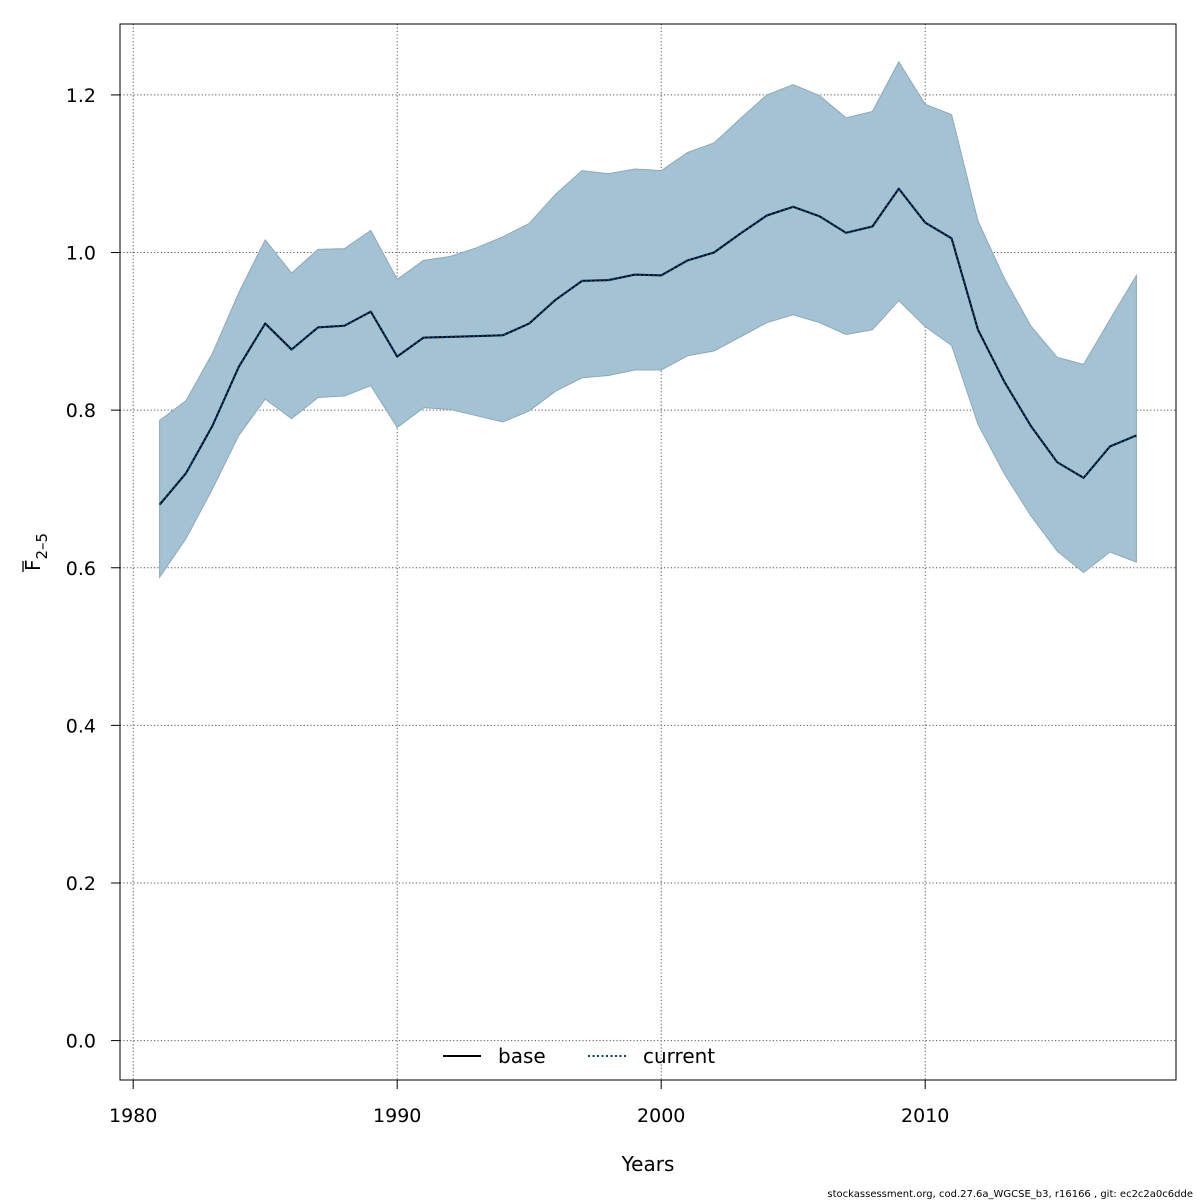  I want to click on y-axis-title-subscript: 2–5, so click(42, 546).